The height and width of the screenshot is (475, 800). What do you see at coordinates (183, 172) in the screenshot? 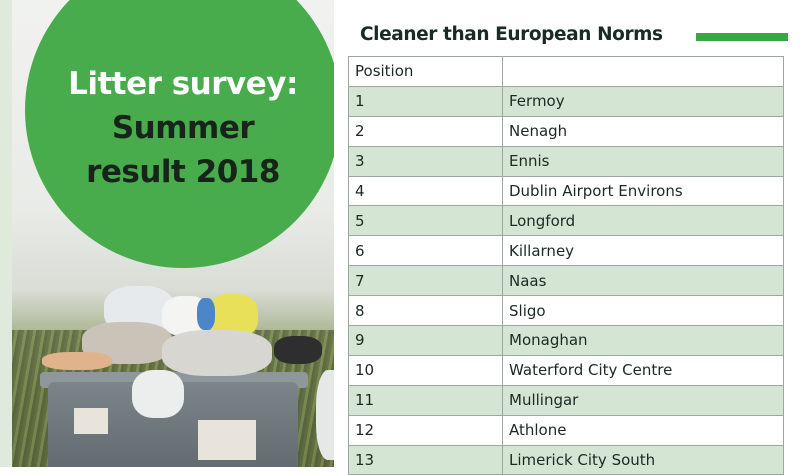
I see `banner-title-line3: result 2018` at bounding box center [183, 172].